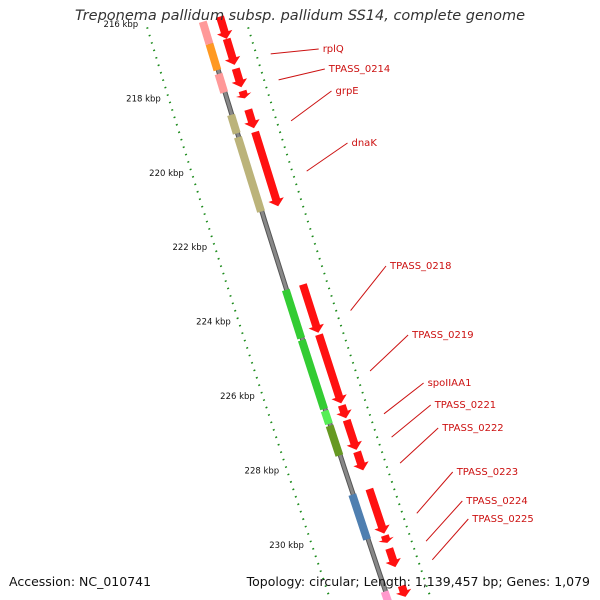 The height and width of the screenshot is (600, 600). What do you see at coordinates (496, 501) in the screenshot?
I see `gene-label: TPASS_0224` at bounding box center [496, 501].